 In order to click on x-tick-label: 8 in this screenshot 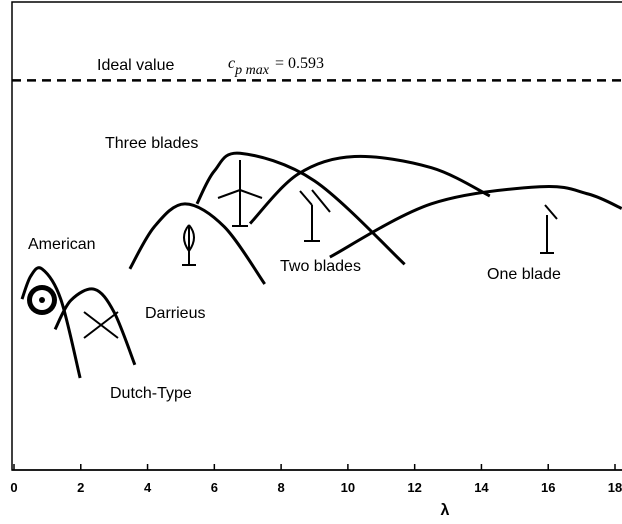, I will do `click(280, 487)`.